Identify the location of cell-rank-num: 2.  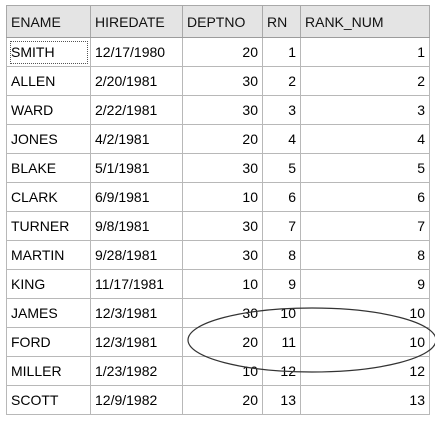
(365, 81).